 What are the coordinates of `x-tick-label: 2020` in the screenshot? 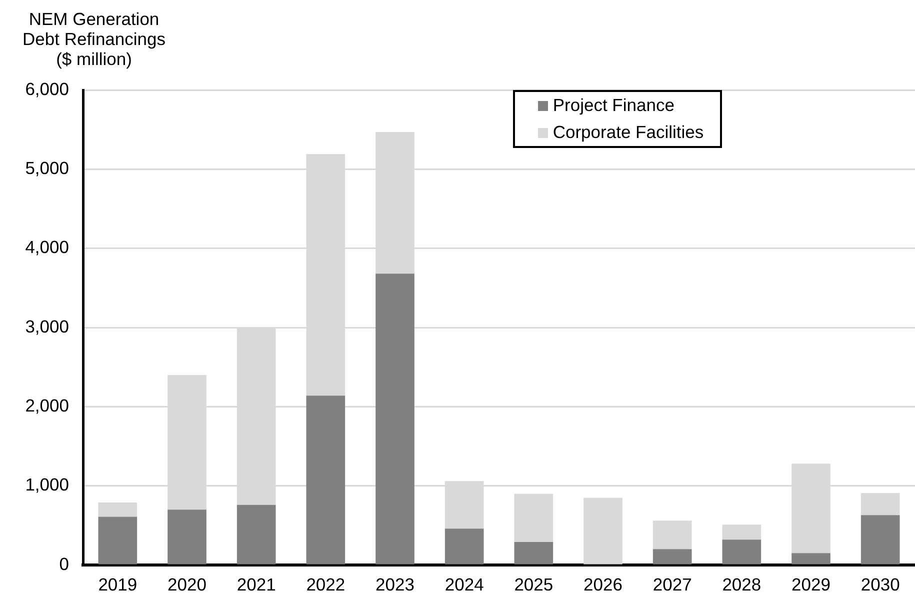 It's located at (187, 583).